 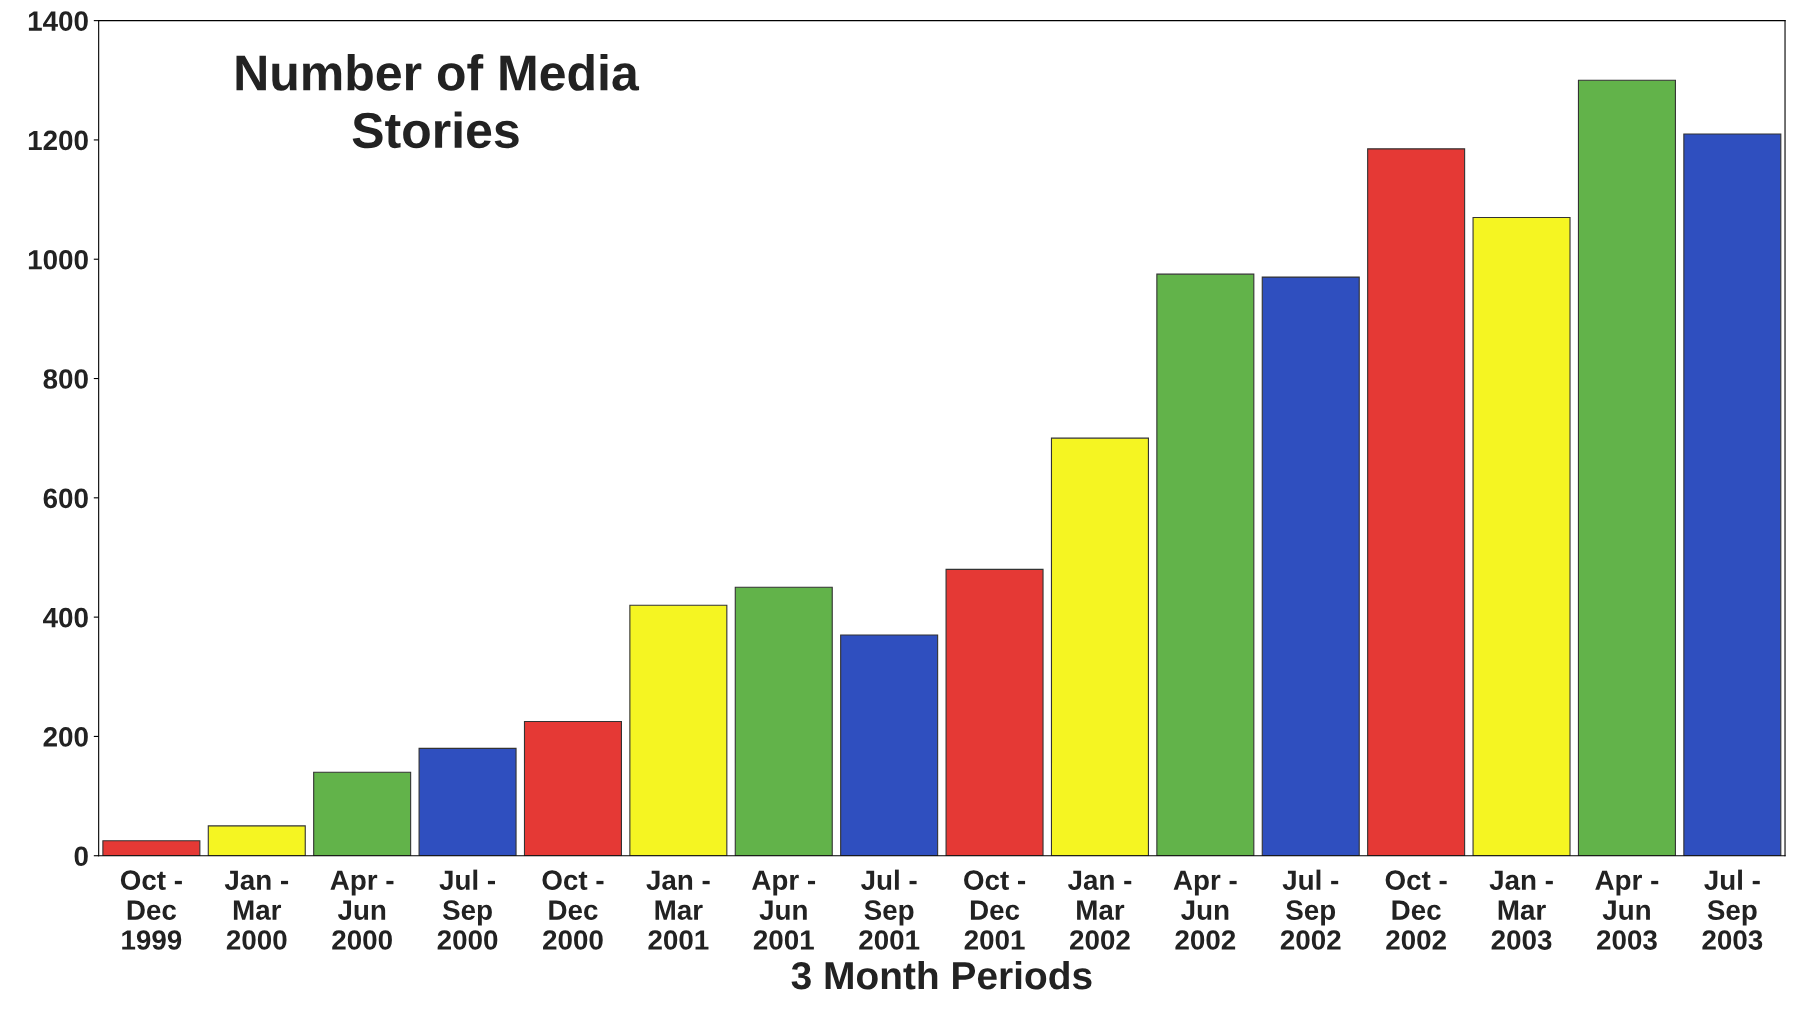 What do you see at coordinates (995, 910) in the screenshot?
I see `x-tick-label: Oct - Dec 2001` at bounding box center [995, 910].